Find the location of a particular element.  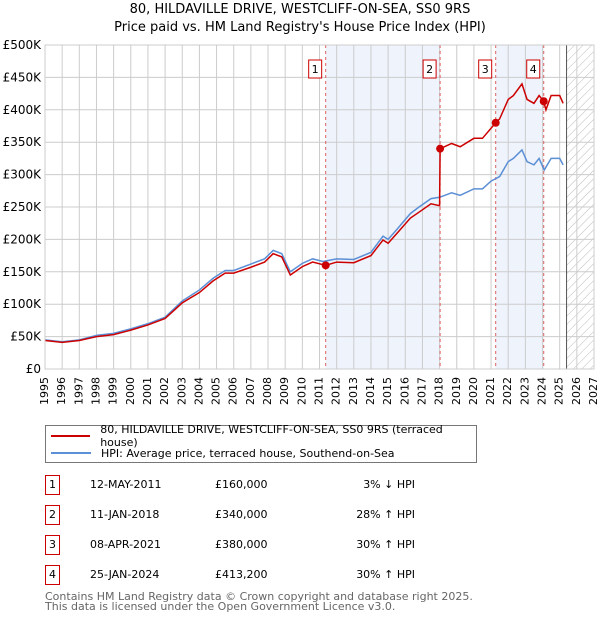

sale-date: 12-MAY-2011 is located at coordinates (126, 484).